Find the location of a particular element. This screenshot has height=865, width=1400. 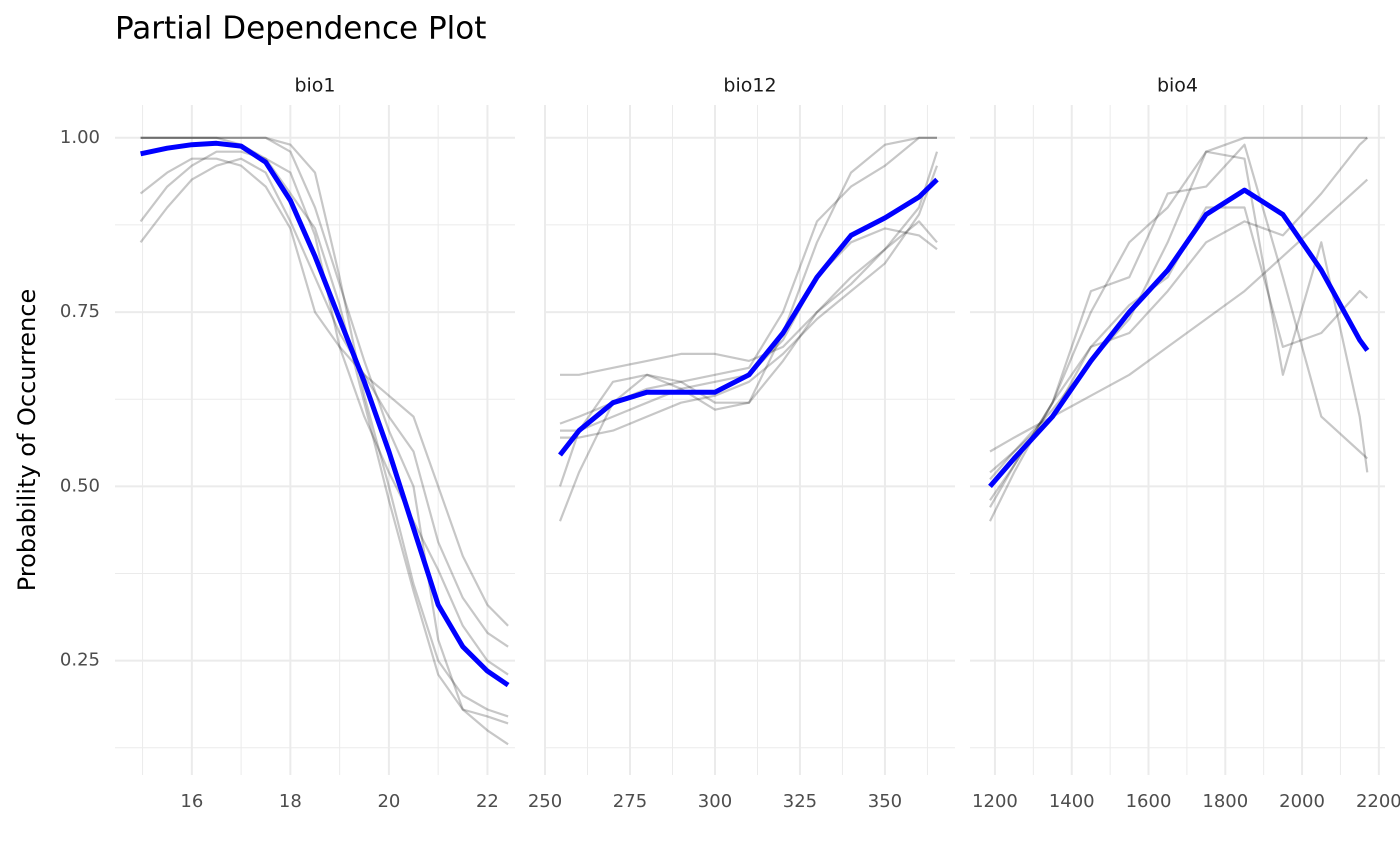

x-tick-label: 1200 is located at coordinates (995, 801).